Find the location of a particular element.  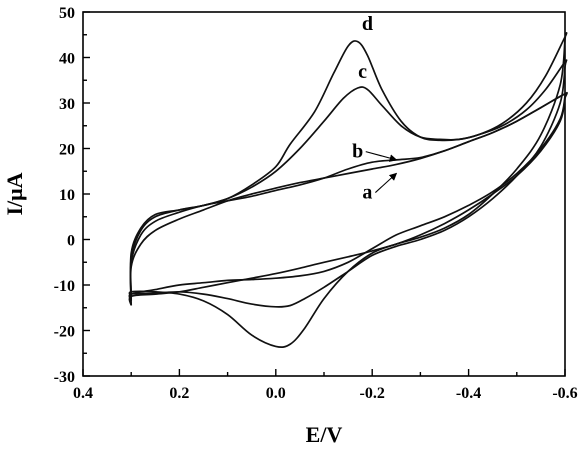

y-axis-title: I/μA is located at coordinates (14, 193).